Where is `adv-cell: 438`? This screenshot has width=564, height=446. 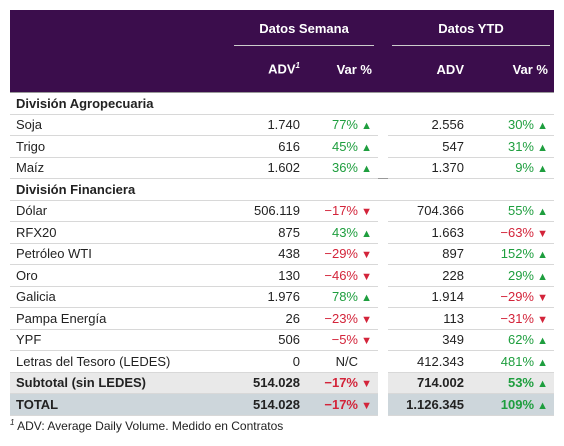 adv-cell: 438 is located at coordinates (268, 254).